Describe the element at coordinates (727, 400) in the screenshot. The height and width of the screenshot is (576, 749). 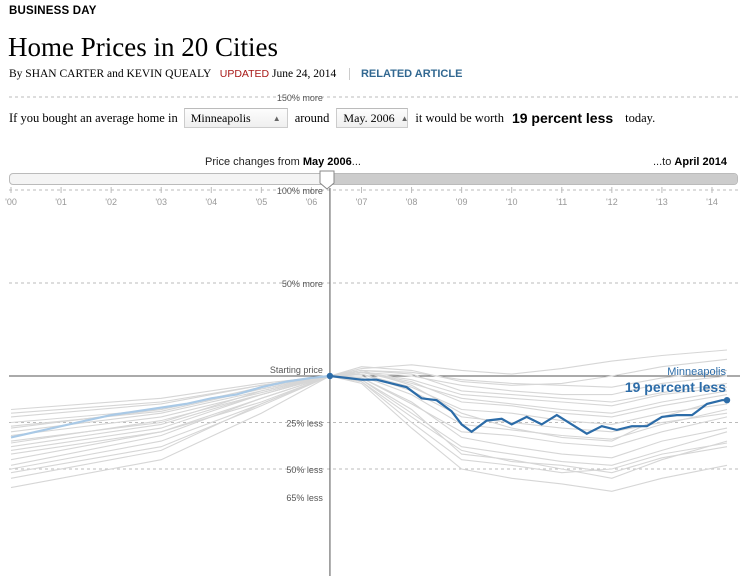
I see `current-point` at that location.